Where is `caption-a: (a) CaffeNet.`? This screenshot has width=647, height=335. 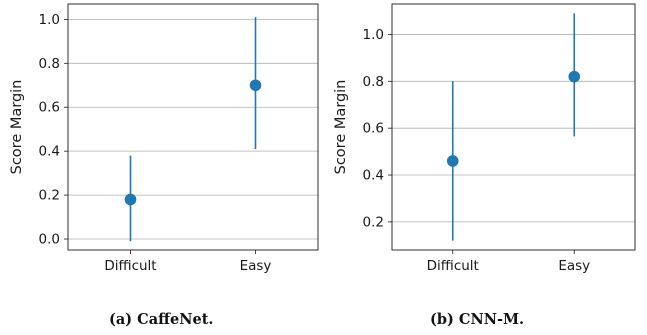
caption-a: (a) CaffeNet. is located at coordinates (161, 319).